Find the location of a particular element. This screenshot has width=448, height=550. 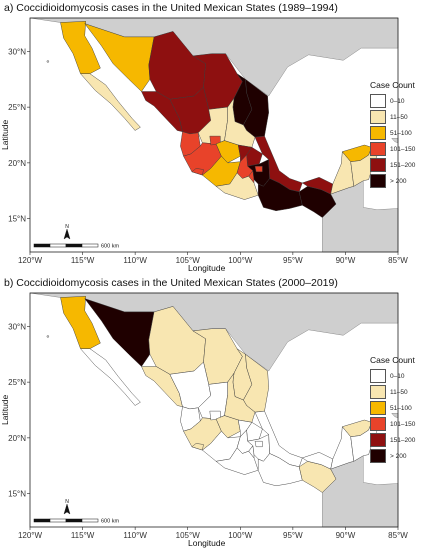

legend-item: 51–100 is located at coordinates (407, 408).